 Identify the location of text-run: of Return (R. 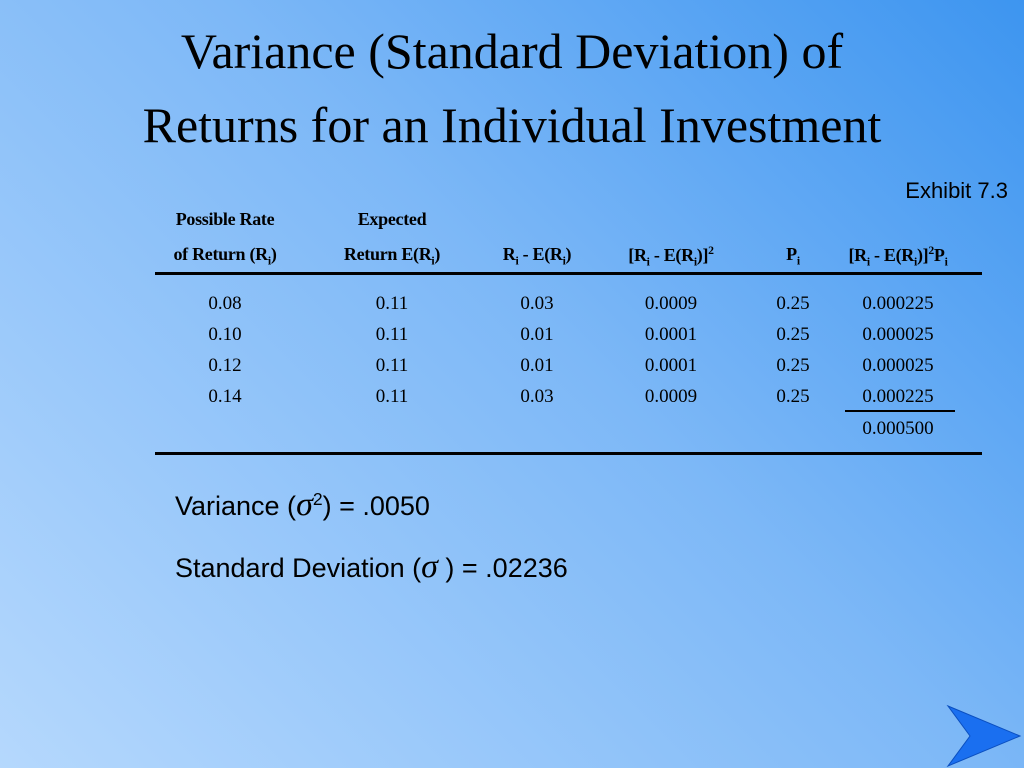
(220, 254).